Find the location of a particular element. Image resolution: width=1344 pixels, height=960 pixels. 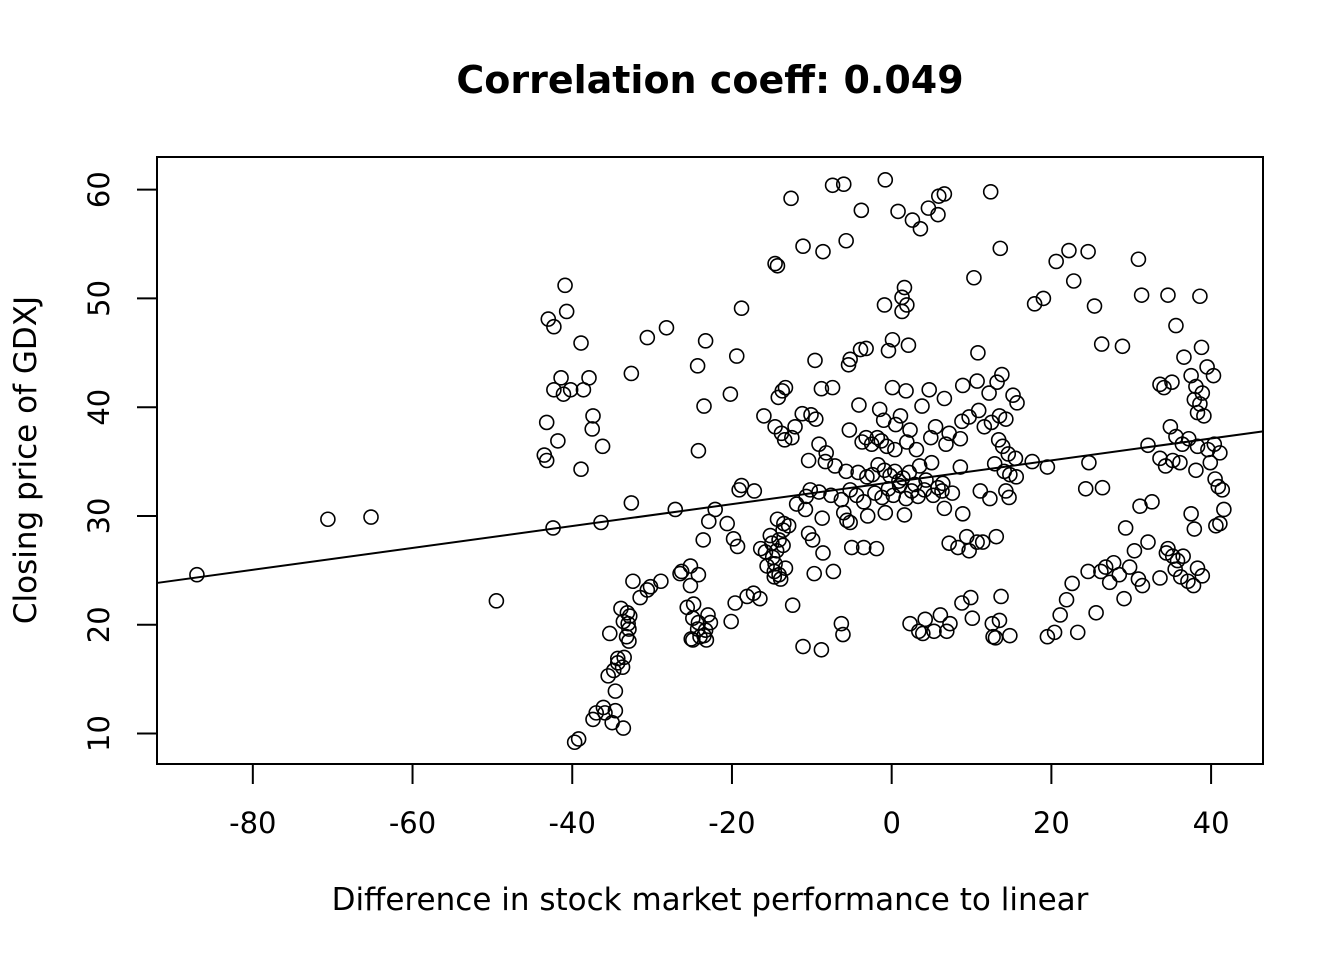

y-tick-label: 60 is located at coordinates (99, 189).